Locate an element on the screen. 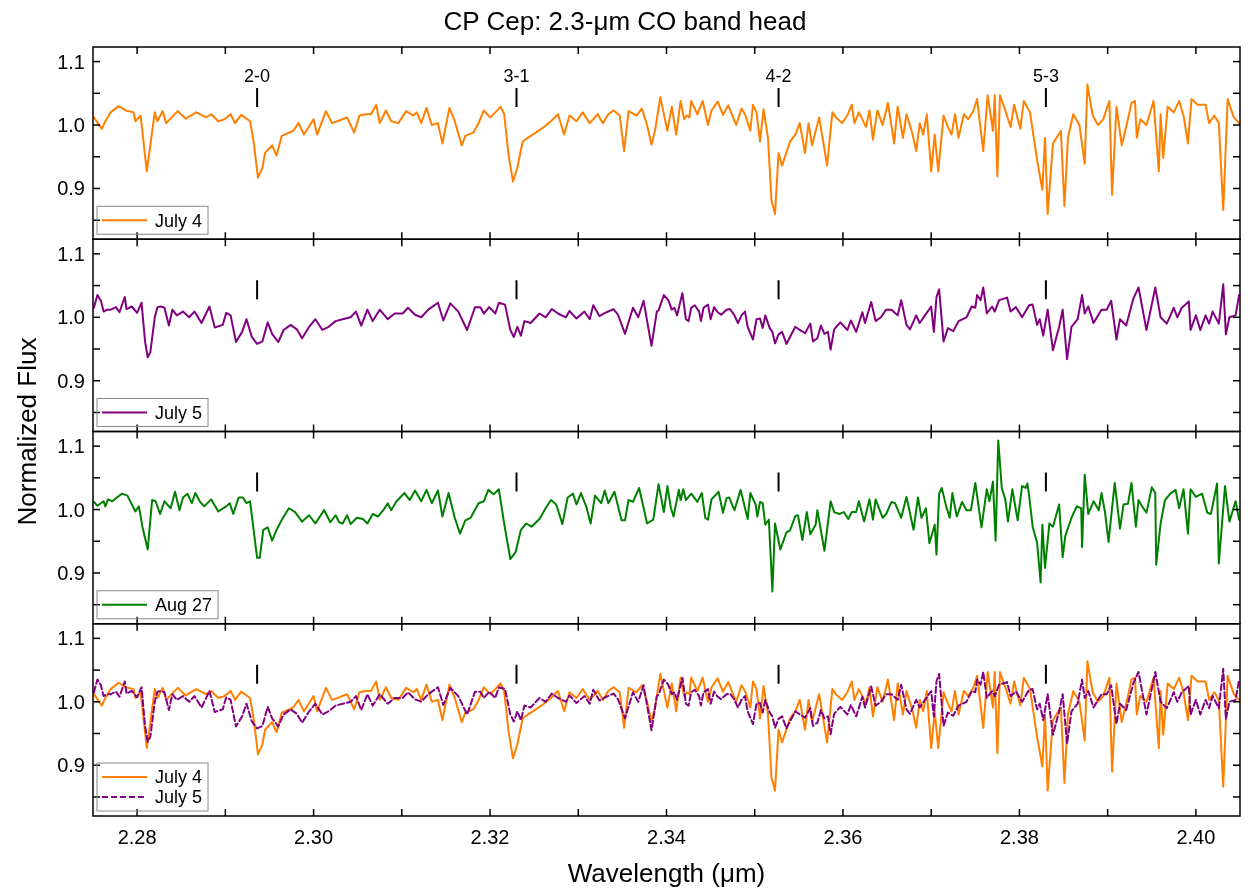  x-tick-label: 2.40 is located at coordinates (1196, 837).